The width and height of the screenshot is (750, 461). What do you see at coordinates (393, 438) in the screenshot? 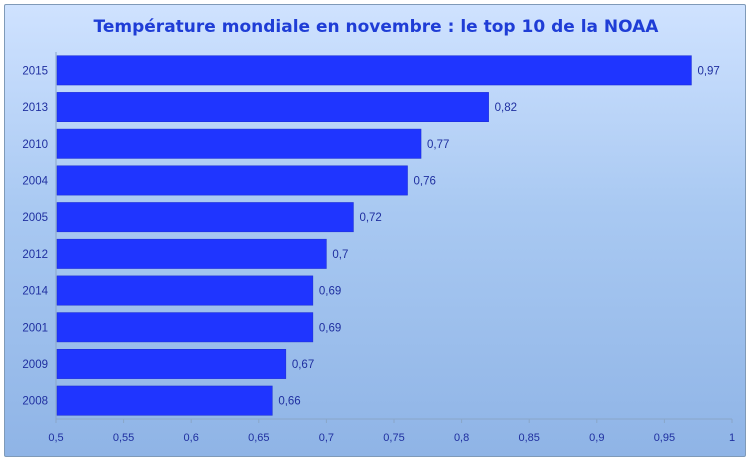
I see `x-tick-label: 0,75` at bounding box center [393, 438].